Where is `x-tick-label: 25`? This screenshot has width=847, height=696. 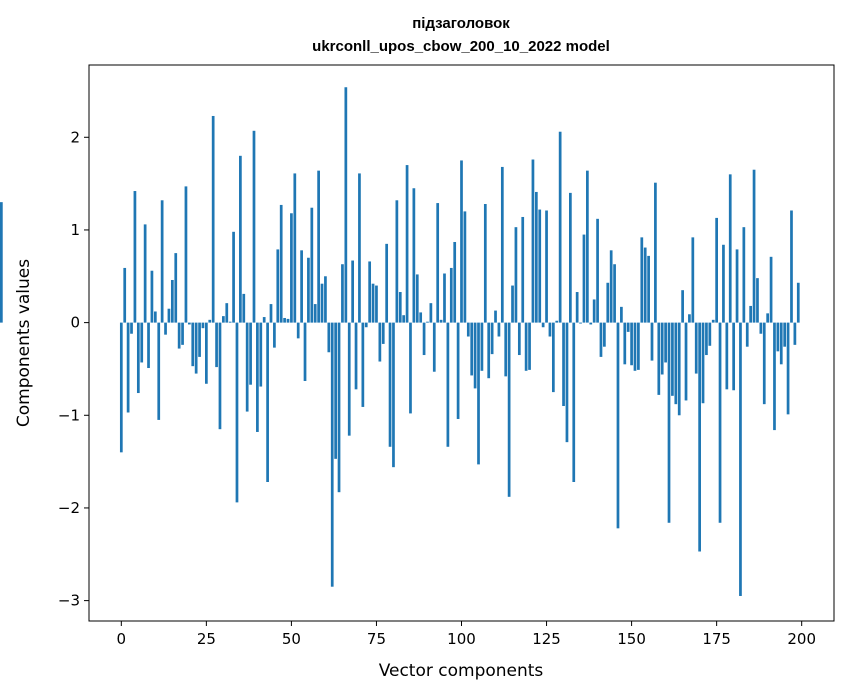
x-tick-label: 25 is located at coordinates (206, 639).